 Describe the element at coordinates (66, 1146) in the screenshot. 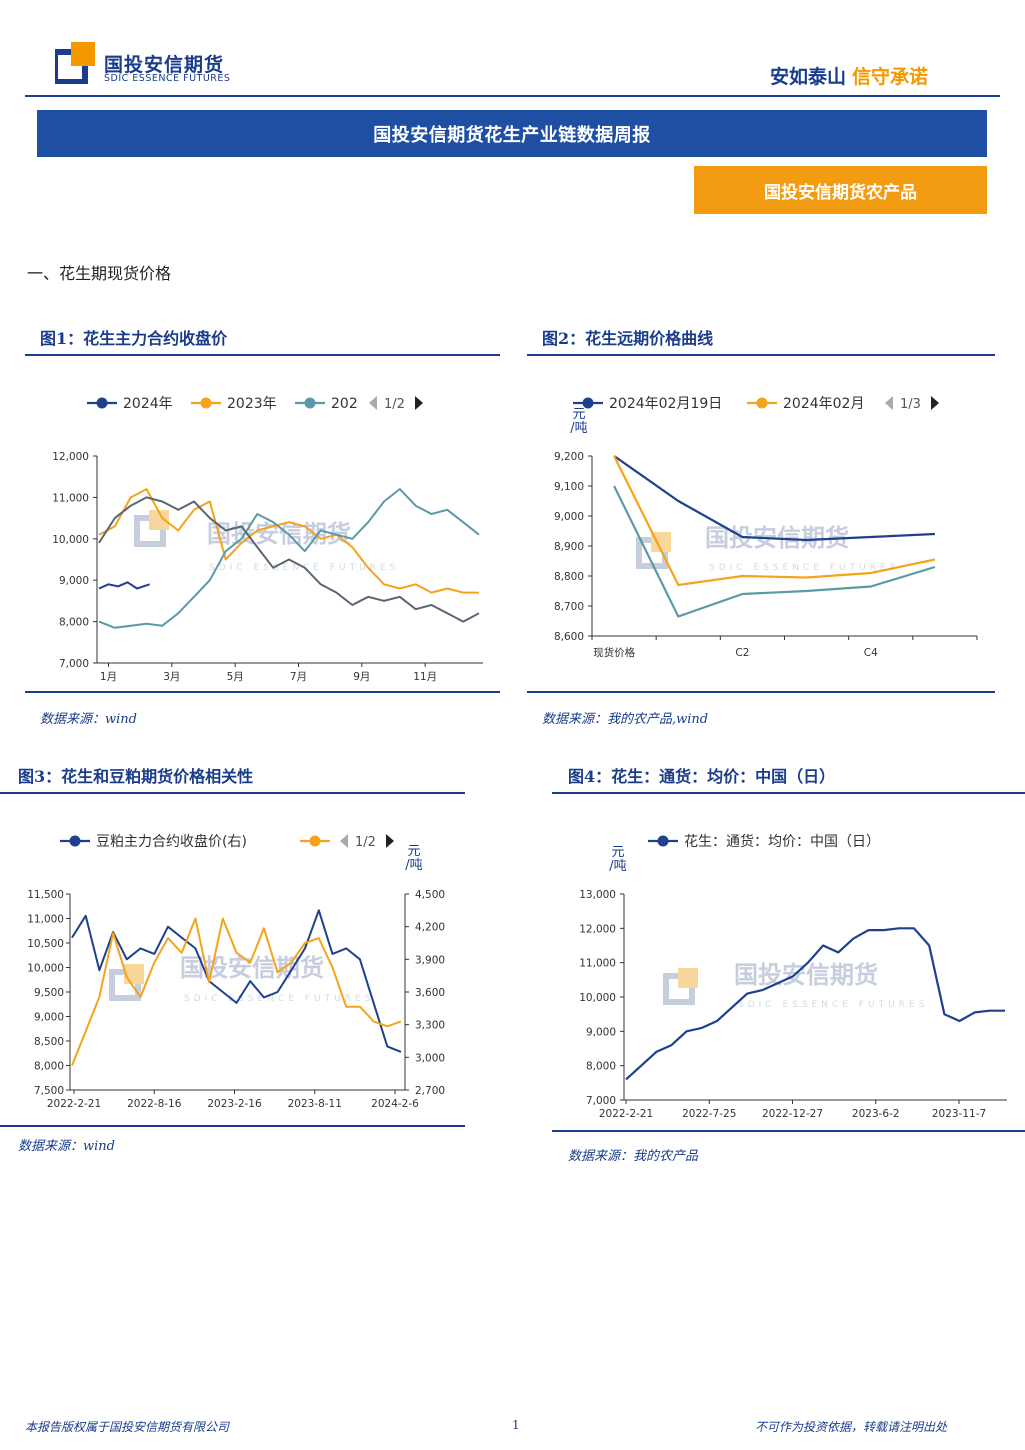

I see `figure-3-source: 数据来源：wind` at that location.